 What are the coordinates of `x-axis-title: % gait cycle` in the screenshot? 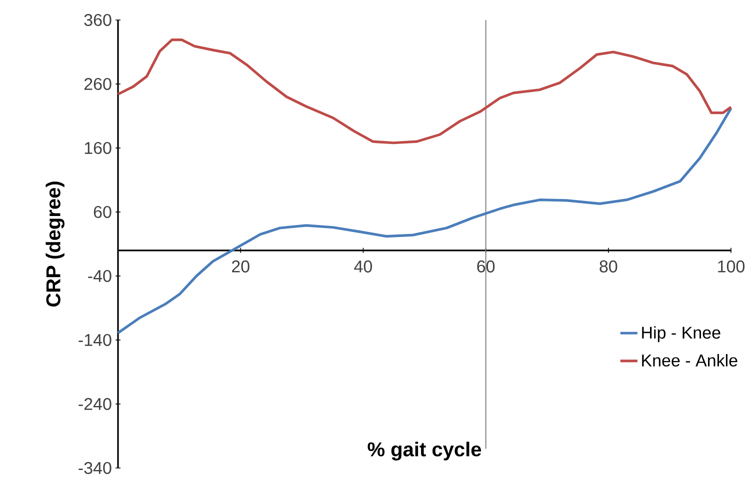 It's located at (425, 451).